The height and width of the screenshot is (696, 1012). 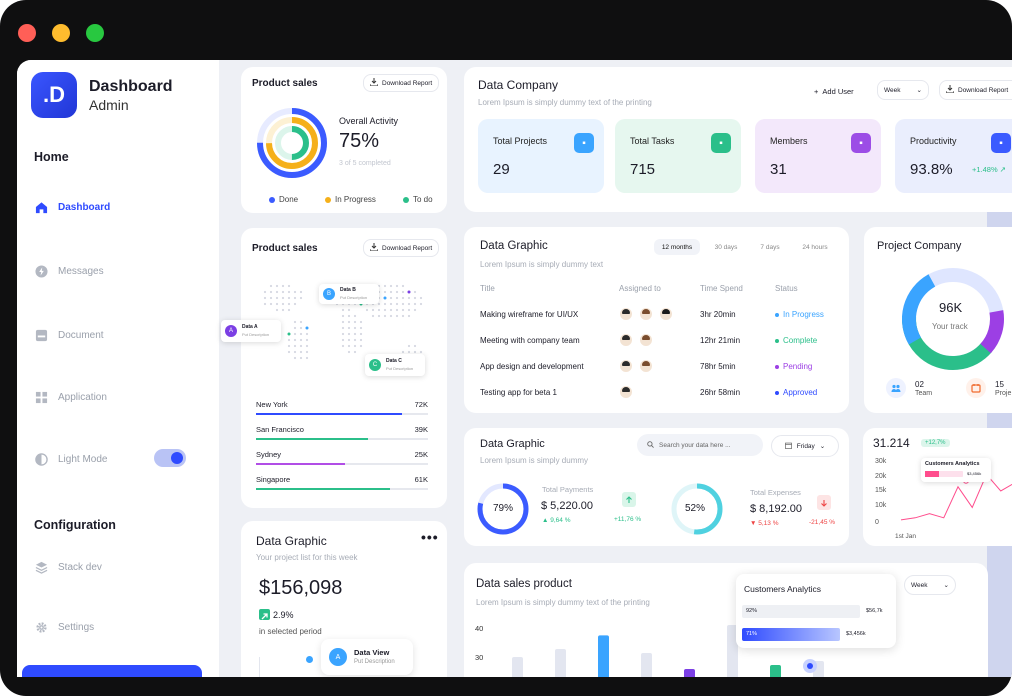 I want to click on legend-done: Done, so click(x=283, y=199).